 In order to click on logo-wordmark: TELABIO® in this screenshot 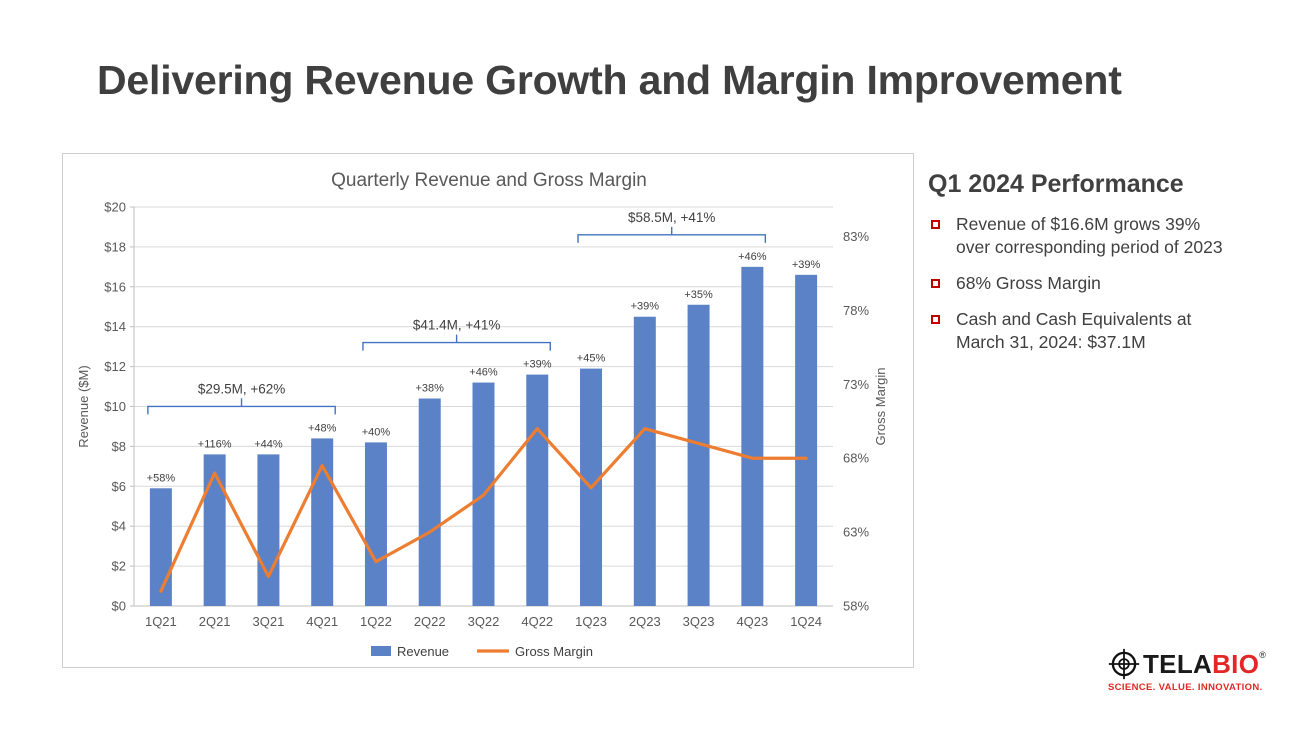, I will do `click(1204, 664)`.